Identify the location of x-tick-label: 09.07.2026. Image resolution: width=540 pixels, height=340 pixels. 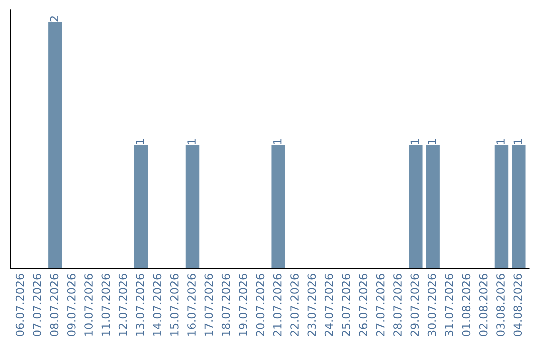
(71, 305).